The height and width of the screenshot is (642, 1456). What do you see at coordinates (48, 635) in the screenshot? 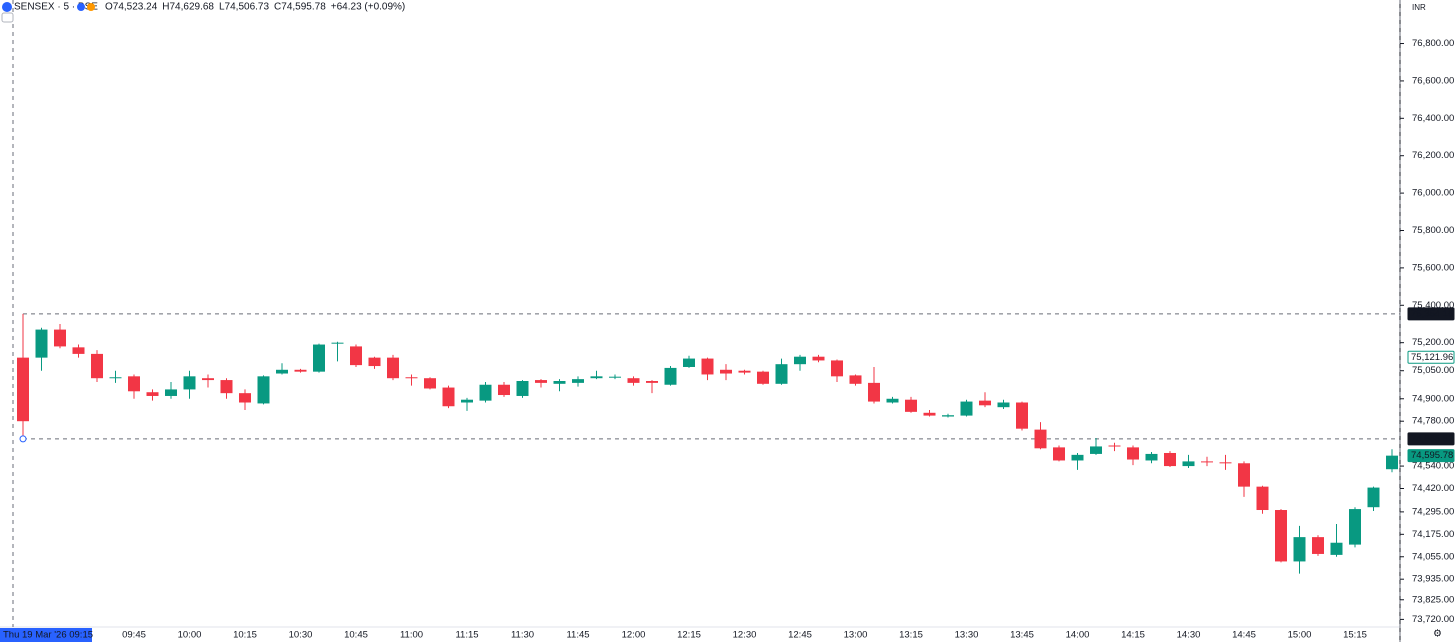
I see `crosshair-time-label: Thu 19 Mar '26 09:15` at bounding box center [48, 635].